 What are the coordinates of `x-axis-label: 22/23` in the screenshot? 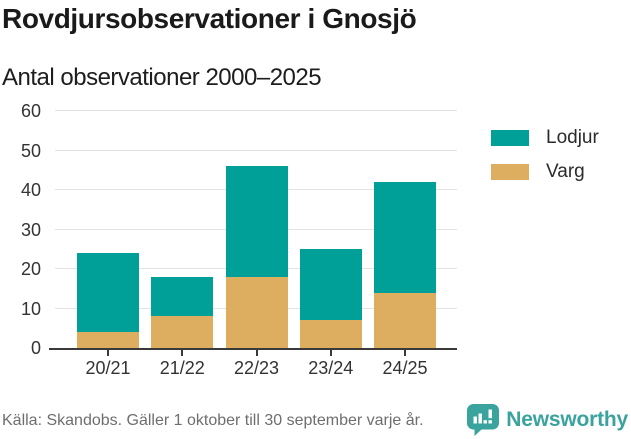 It's located at (256, 368).